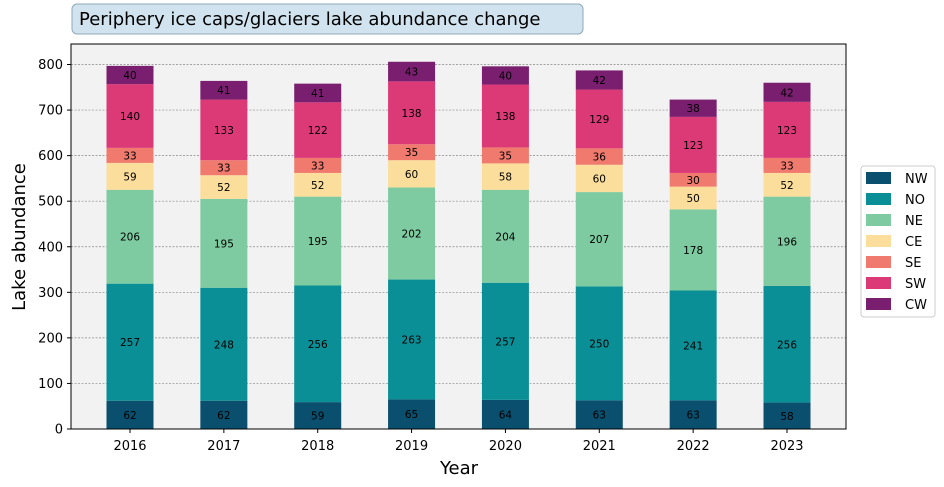  I want to click on data-label: 122, so click(318, 131).